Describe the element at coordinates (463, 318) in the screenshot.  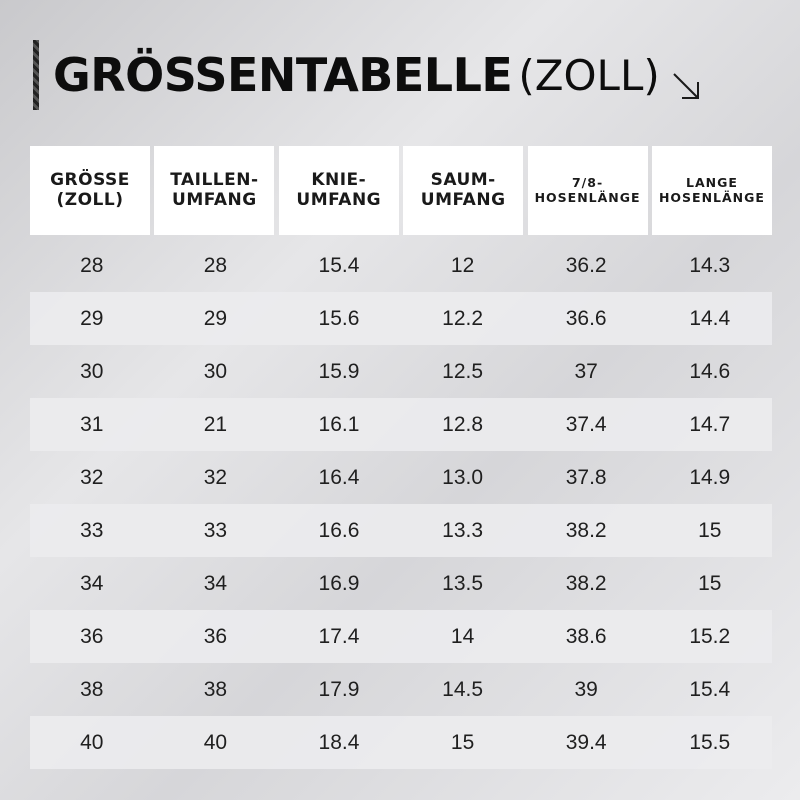
I see `table-cell: 12.2` at that location.